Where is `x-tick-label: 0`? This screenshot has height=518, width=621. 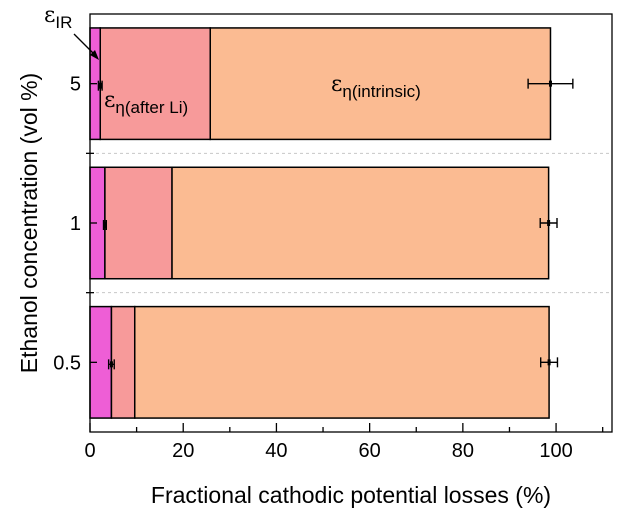 x-tick-label: 0 is located at coordinates (89, 451).